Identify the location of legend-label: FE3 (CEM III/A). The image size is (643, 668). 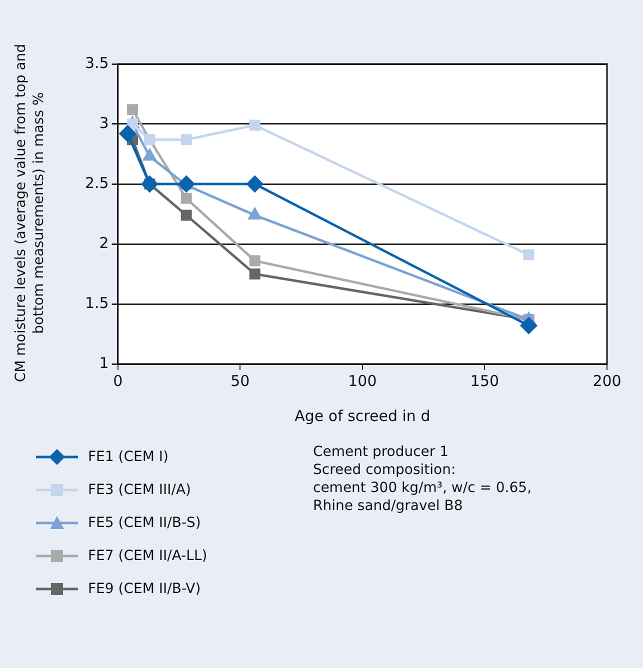
(140, 490).